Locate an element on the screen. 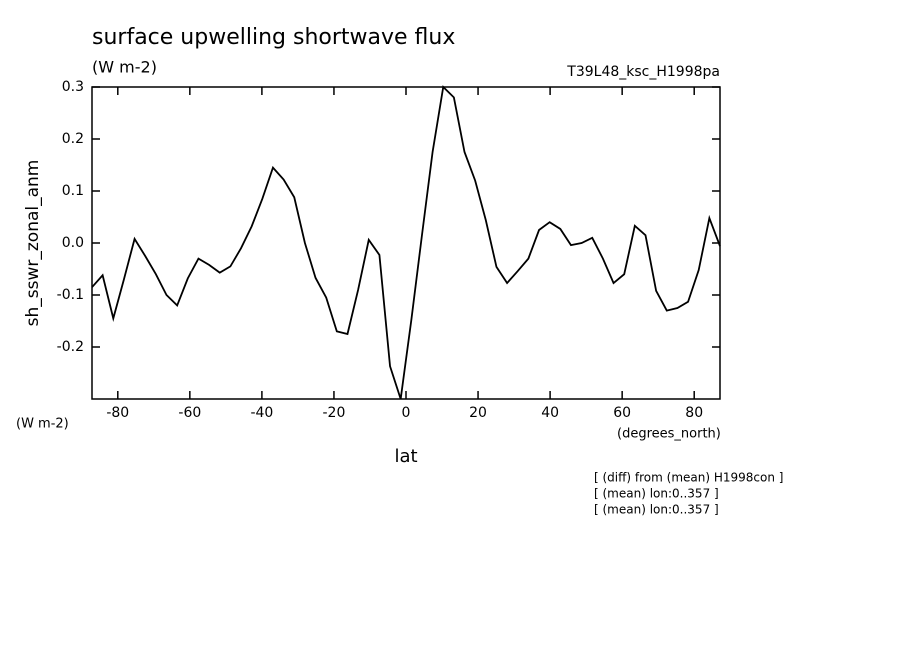  x-tick-label: 40 is located at coordinates (550, 413).